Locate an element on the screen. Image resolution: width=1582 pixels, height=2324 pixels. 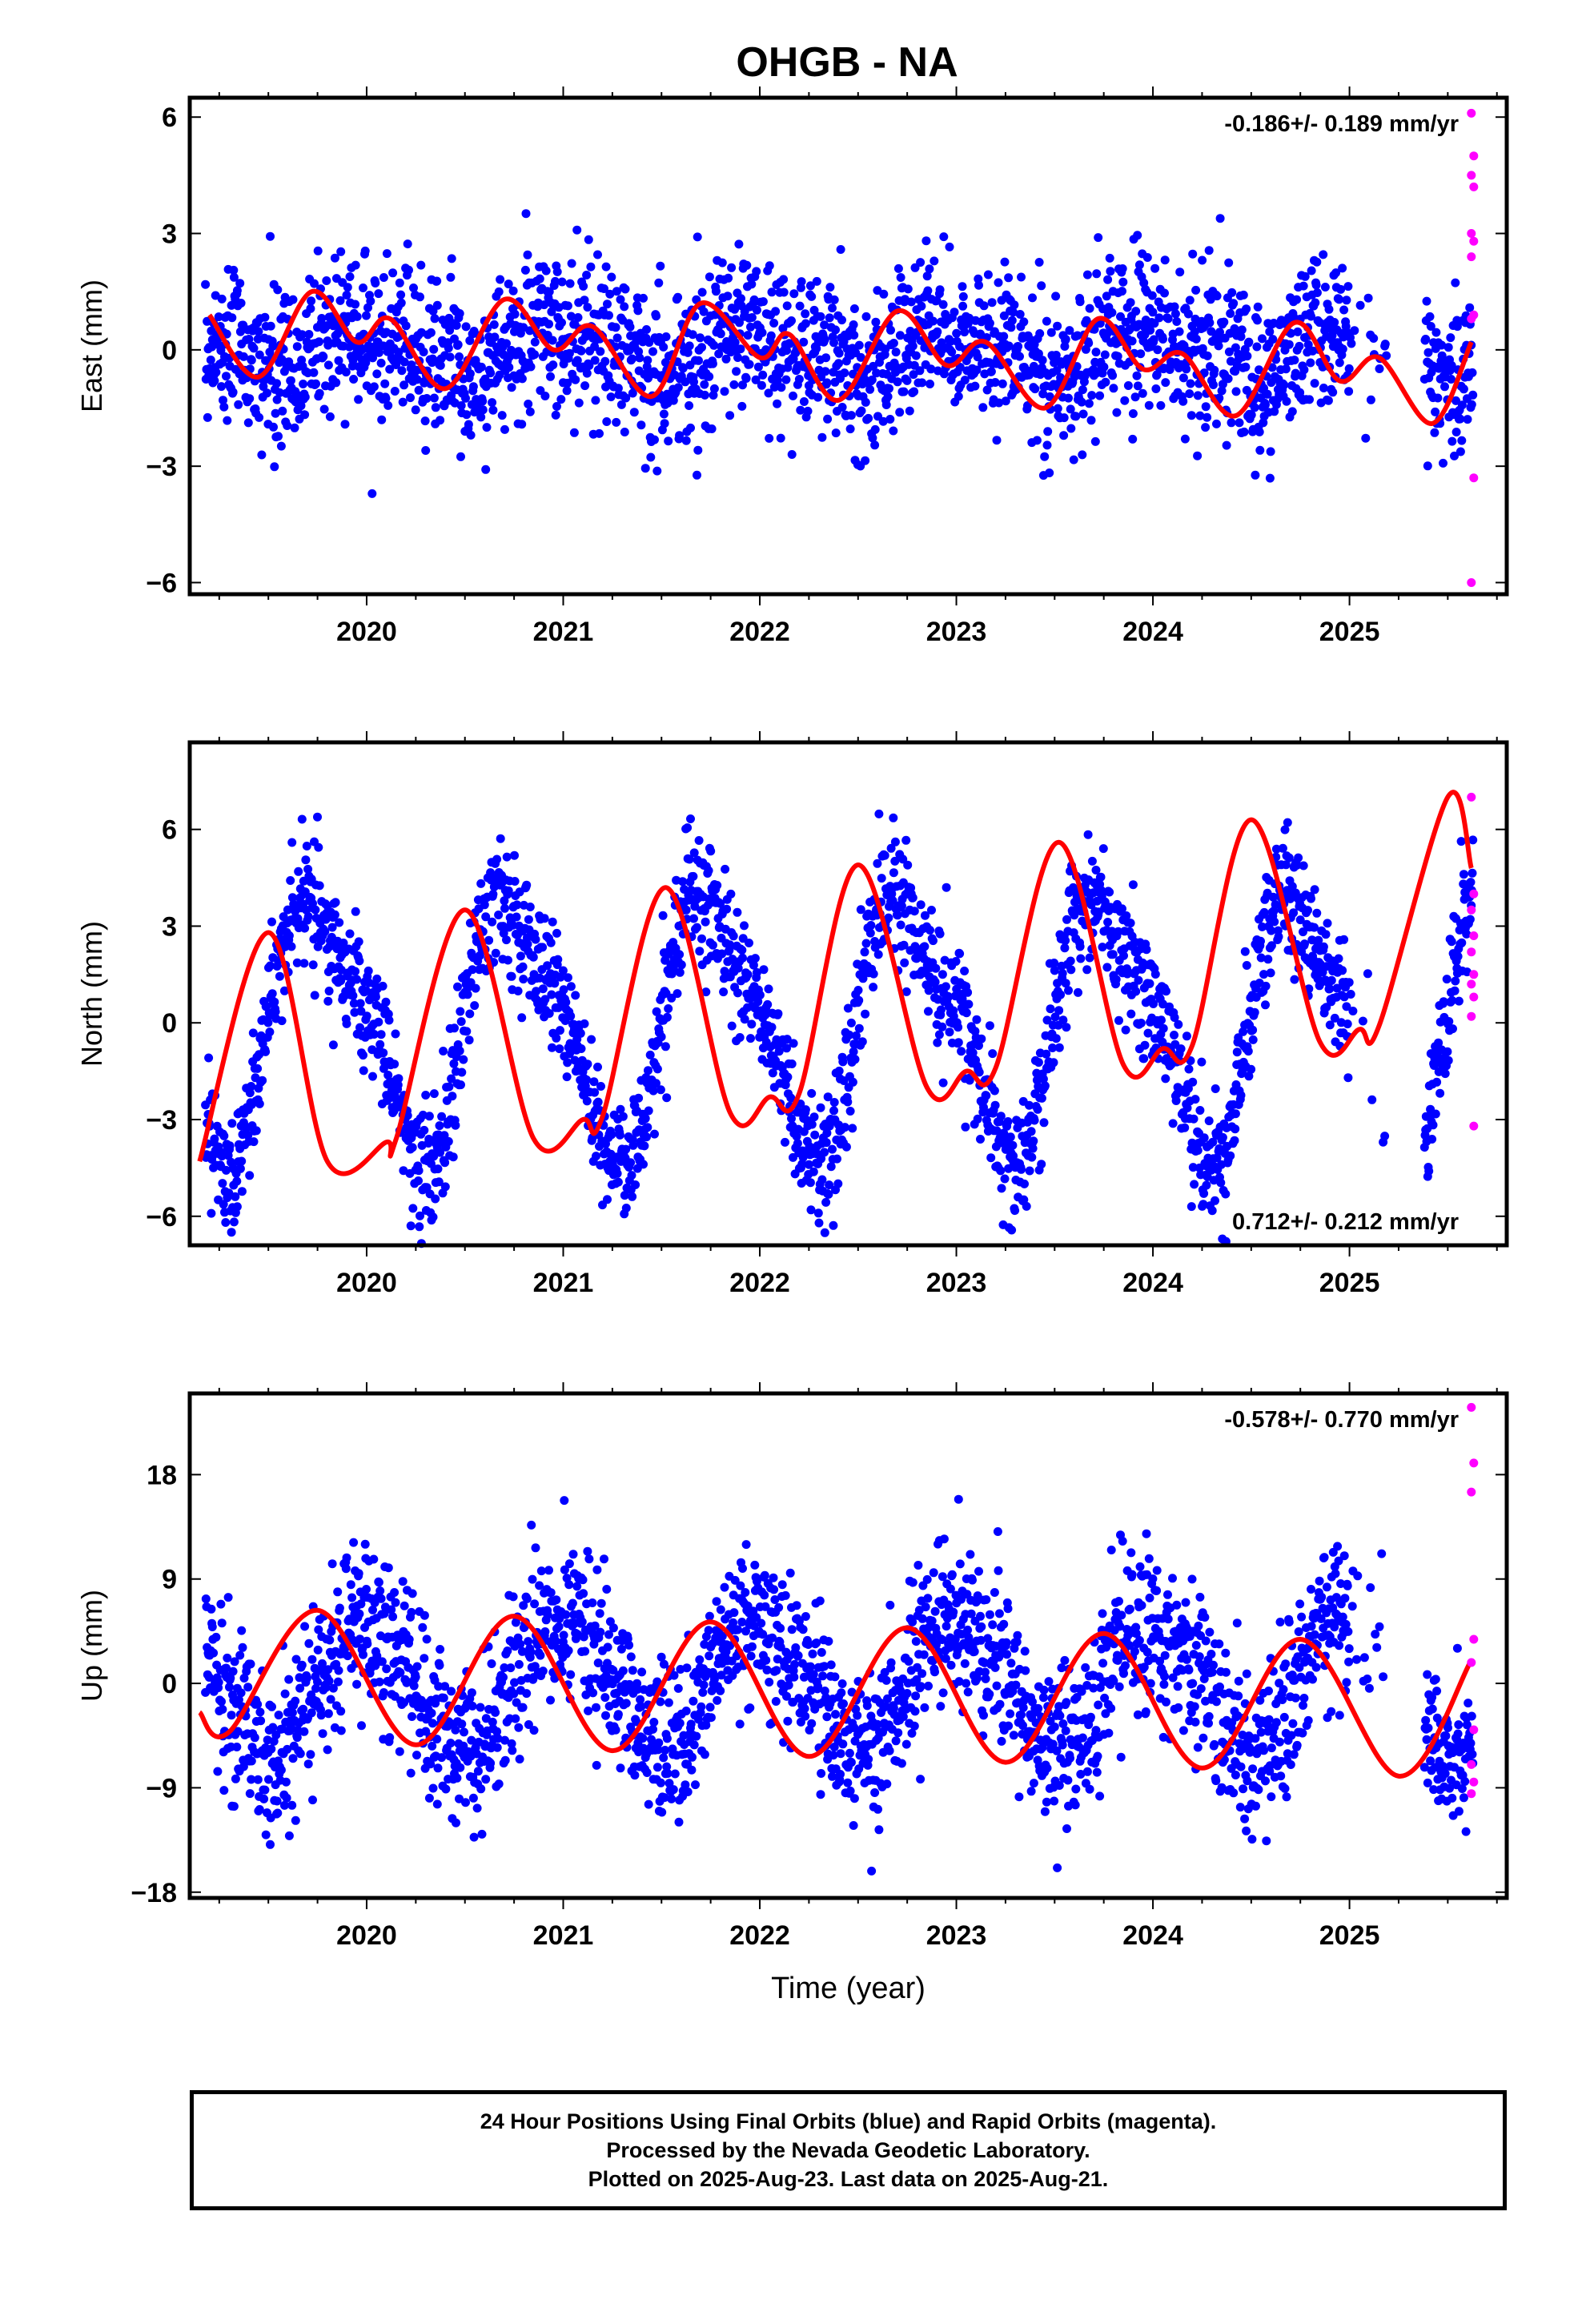
x-tick-label: 2025 is located at coordinates (1350, 632).